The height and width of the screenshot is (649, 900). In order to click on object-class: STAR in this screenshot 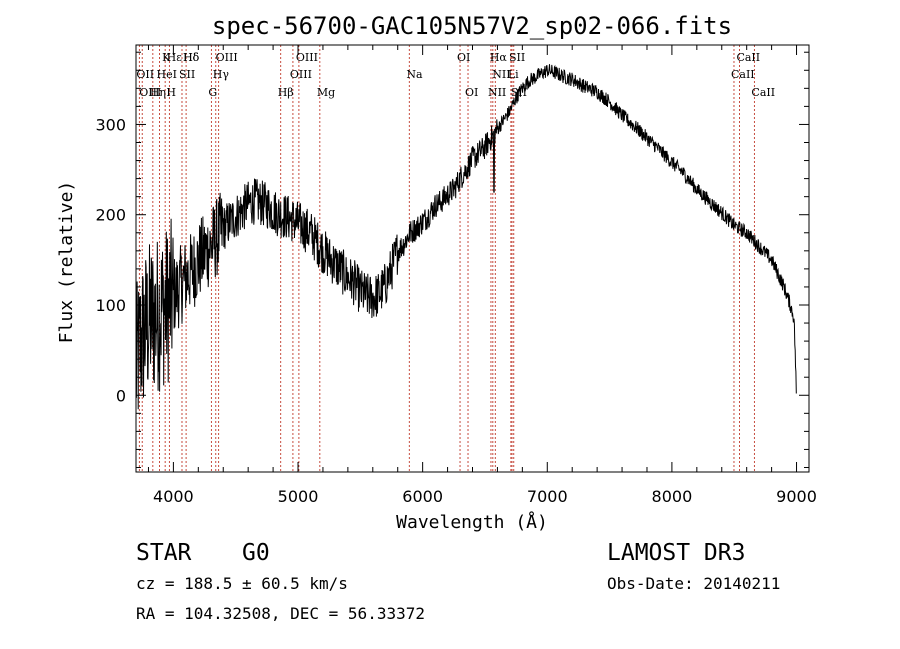, I will do `click(164, 553)`.